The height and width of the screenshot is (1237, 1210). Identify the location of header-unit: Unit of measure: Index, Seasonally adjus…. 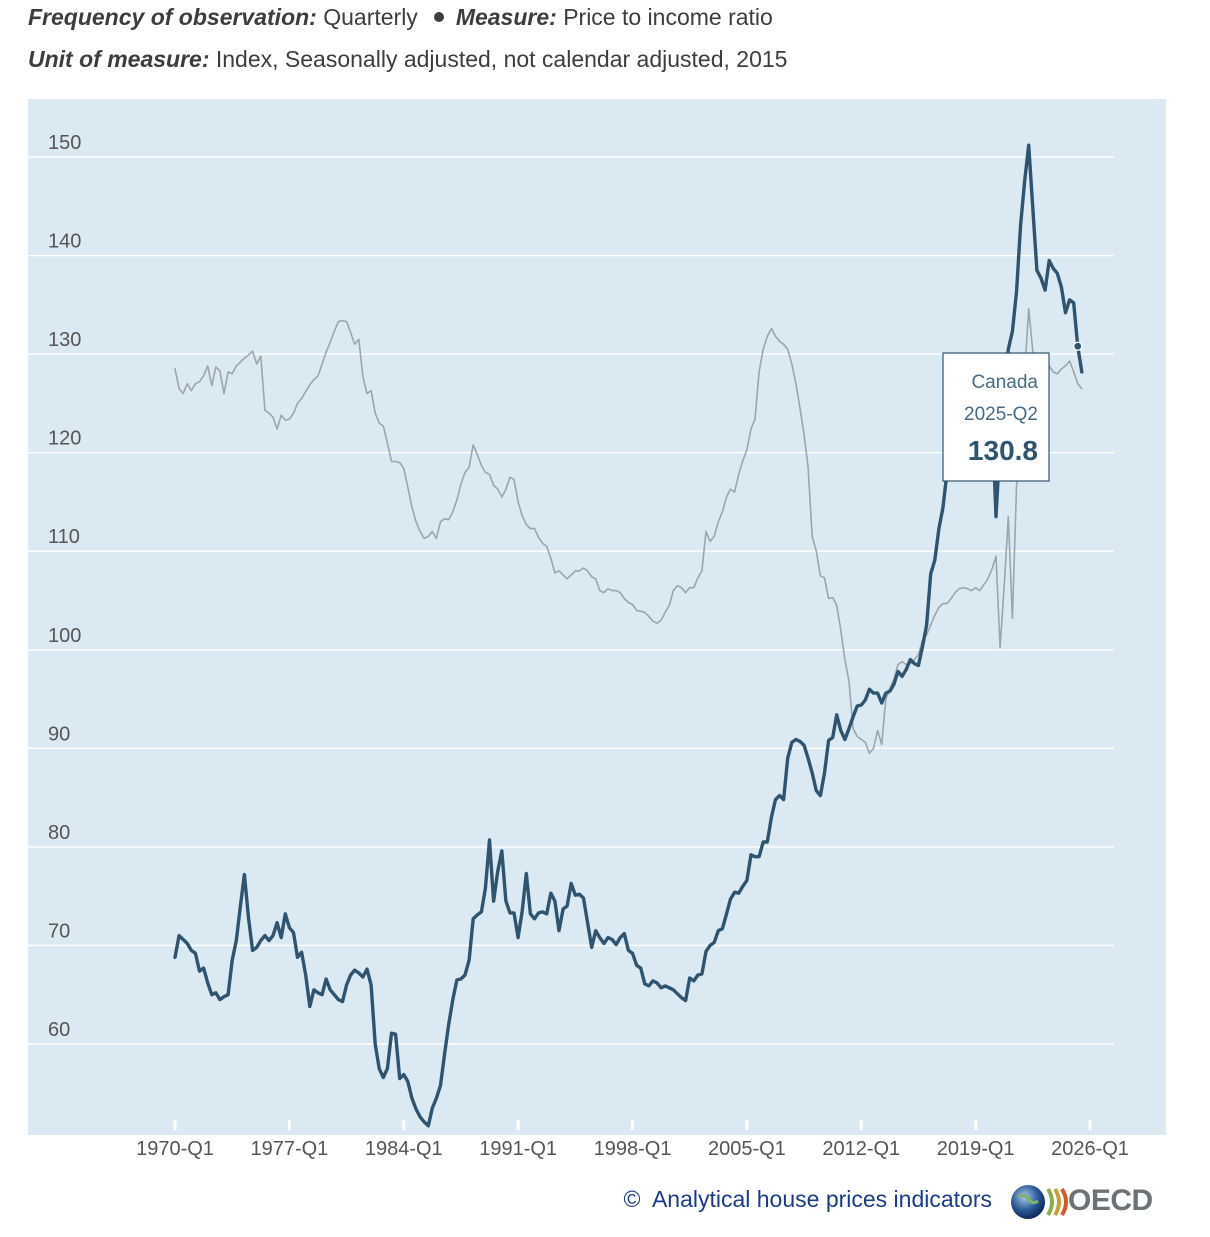
(407, 59).